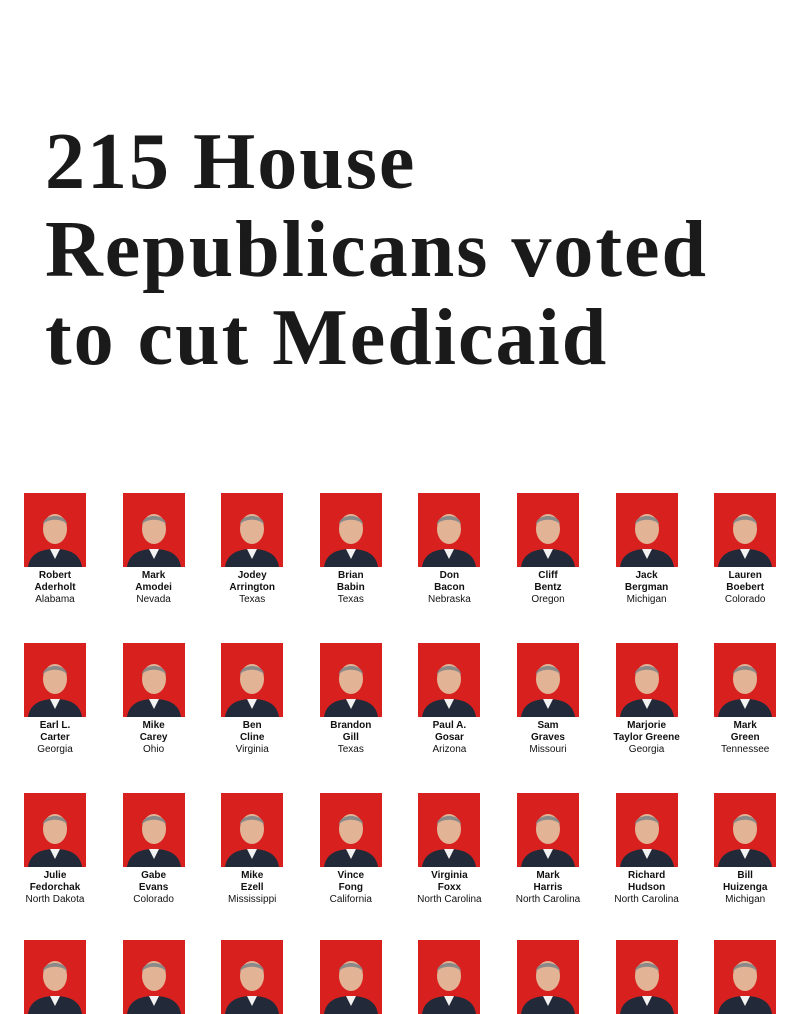  Describe the element at coordinates (252, 899) in the screenshot. I see `member-state: Mississippi` at that location.